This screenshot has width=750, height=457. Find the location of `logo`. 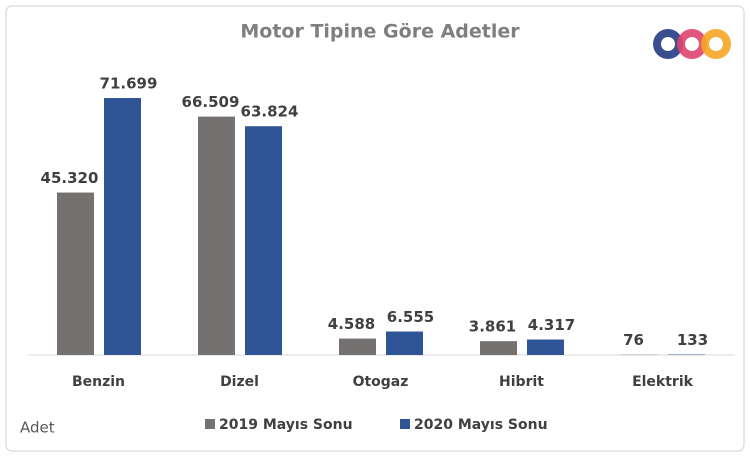

logo is located at coordinates (692, 44).